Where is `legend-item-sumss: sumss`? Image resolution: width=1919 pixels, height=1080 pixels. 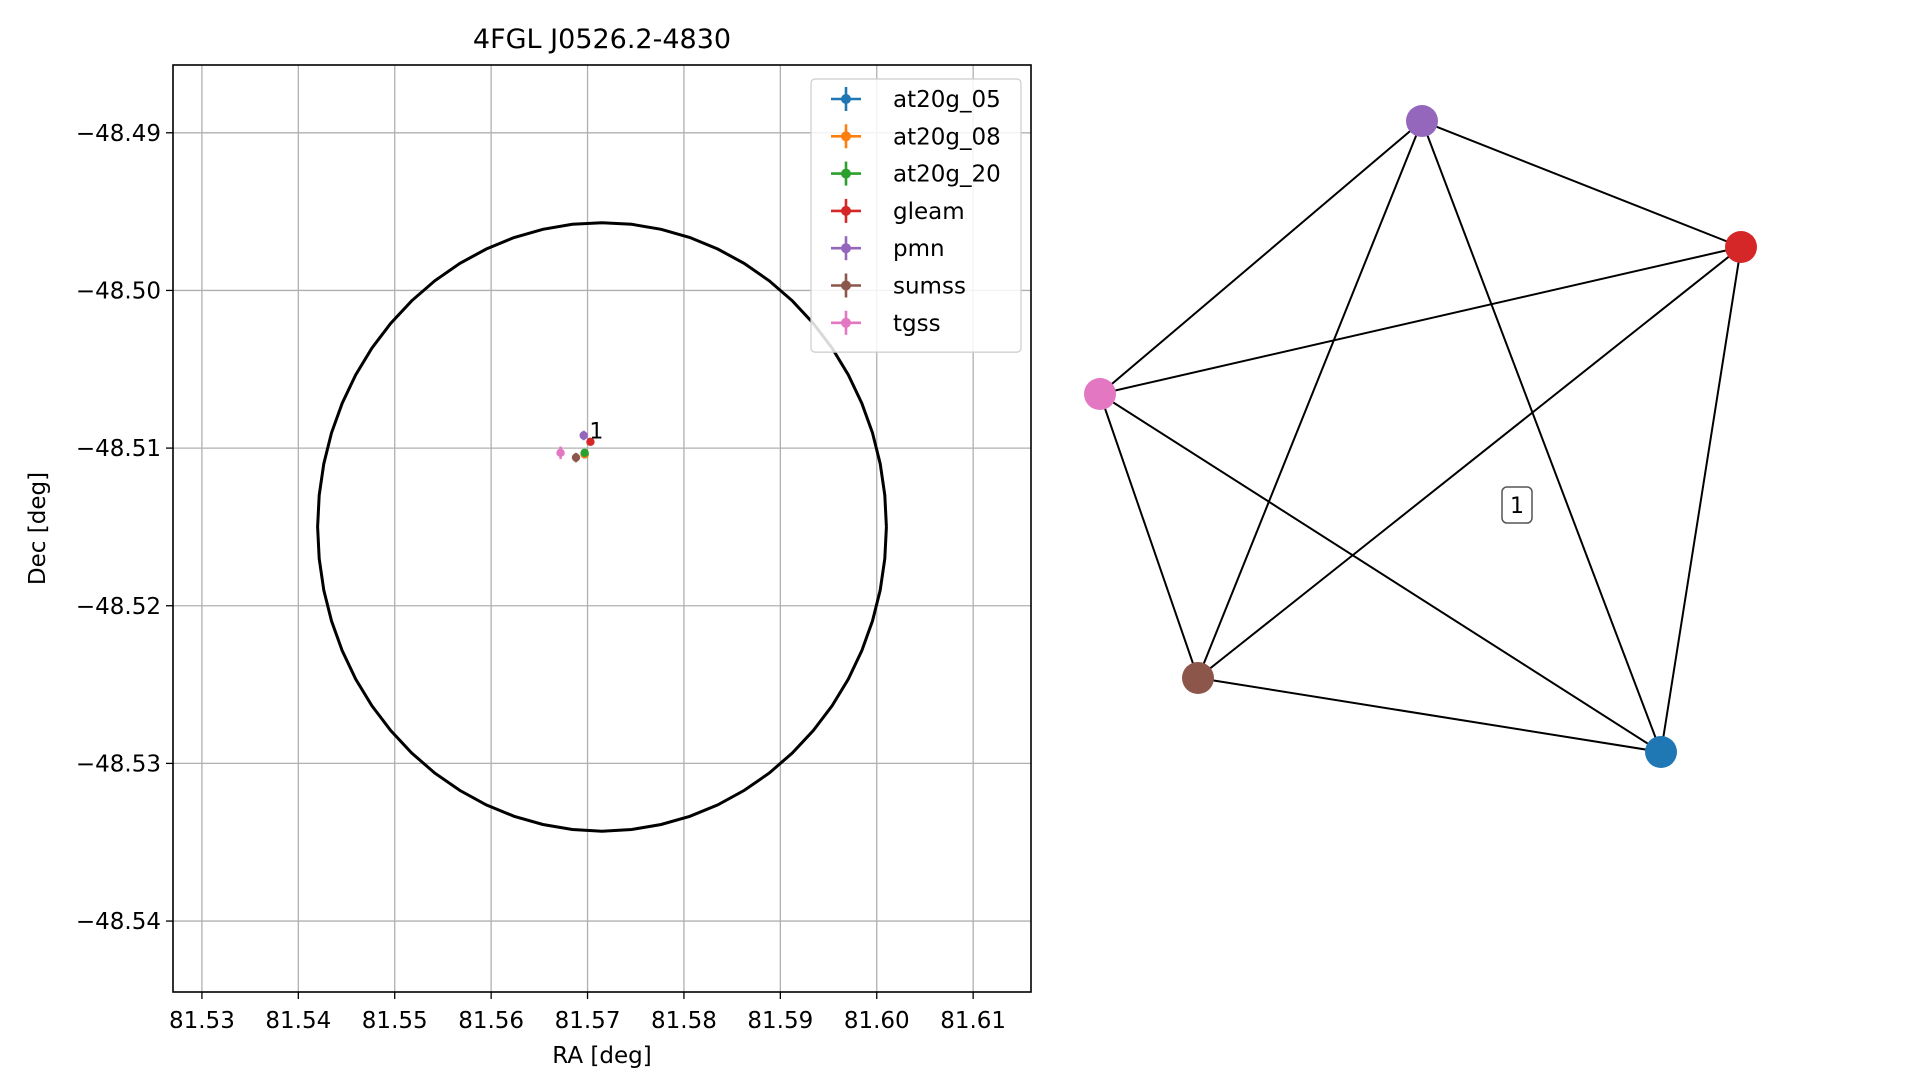
legend-item-sumss: sumss is located at coordinates (898, 286).